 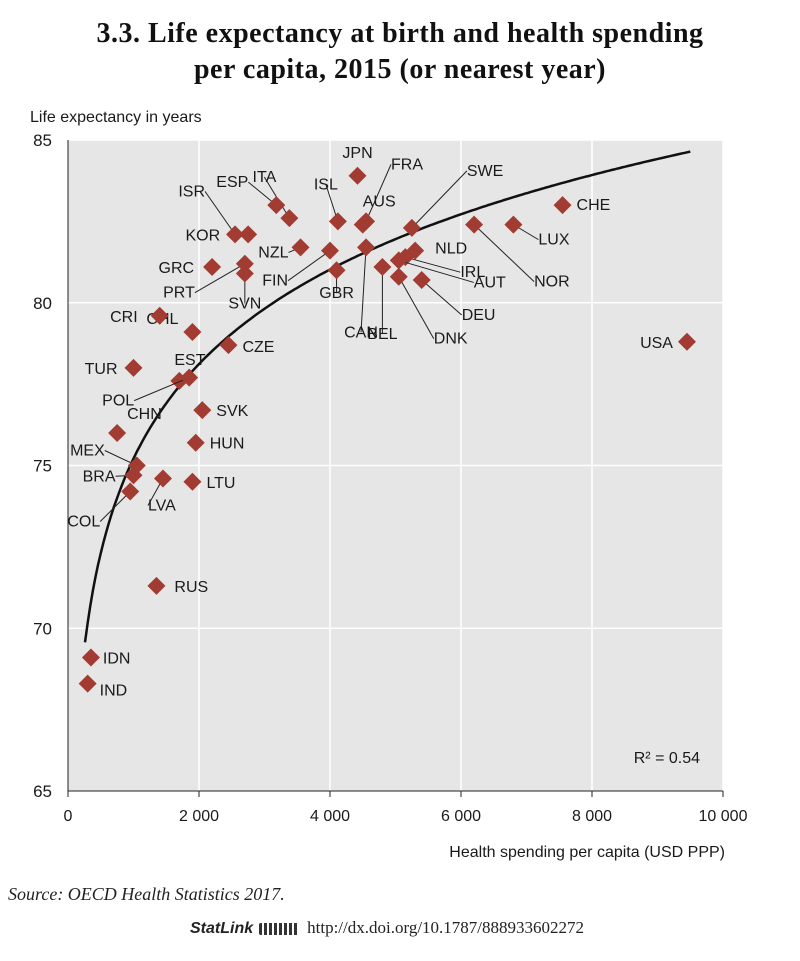 I want to click on y-tick-label: 65, so click(x=42, y=791).